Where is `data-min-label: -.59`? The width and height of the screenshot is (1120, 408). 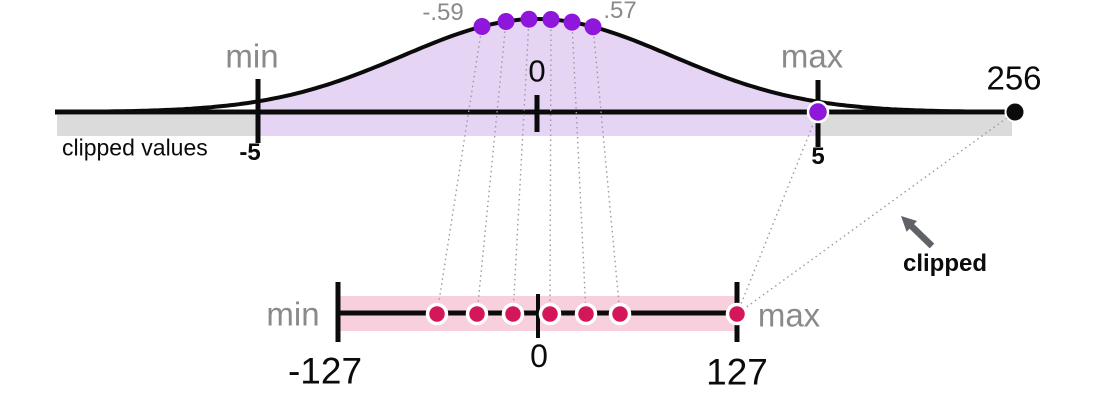
data-min-label: -.59 is located at coordinates (443, 13).